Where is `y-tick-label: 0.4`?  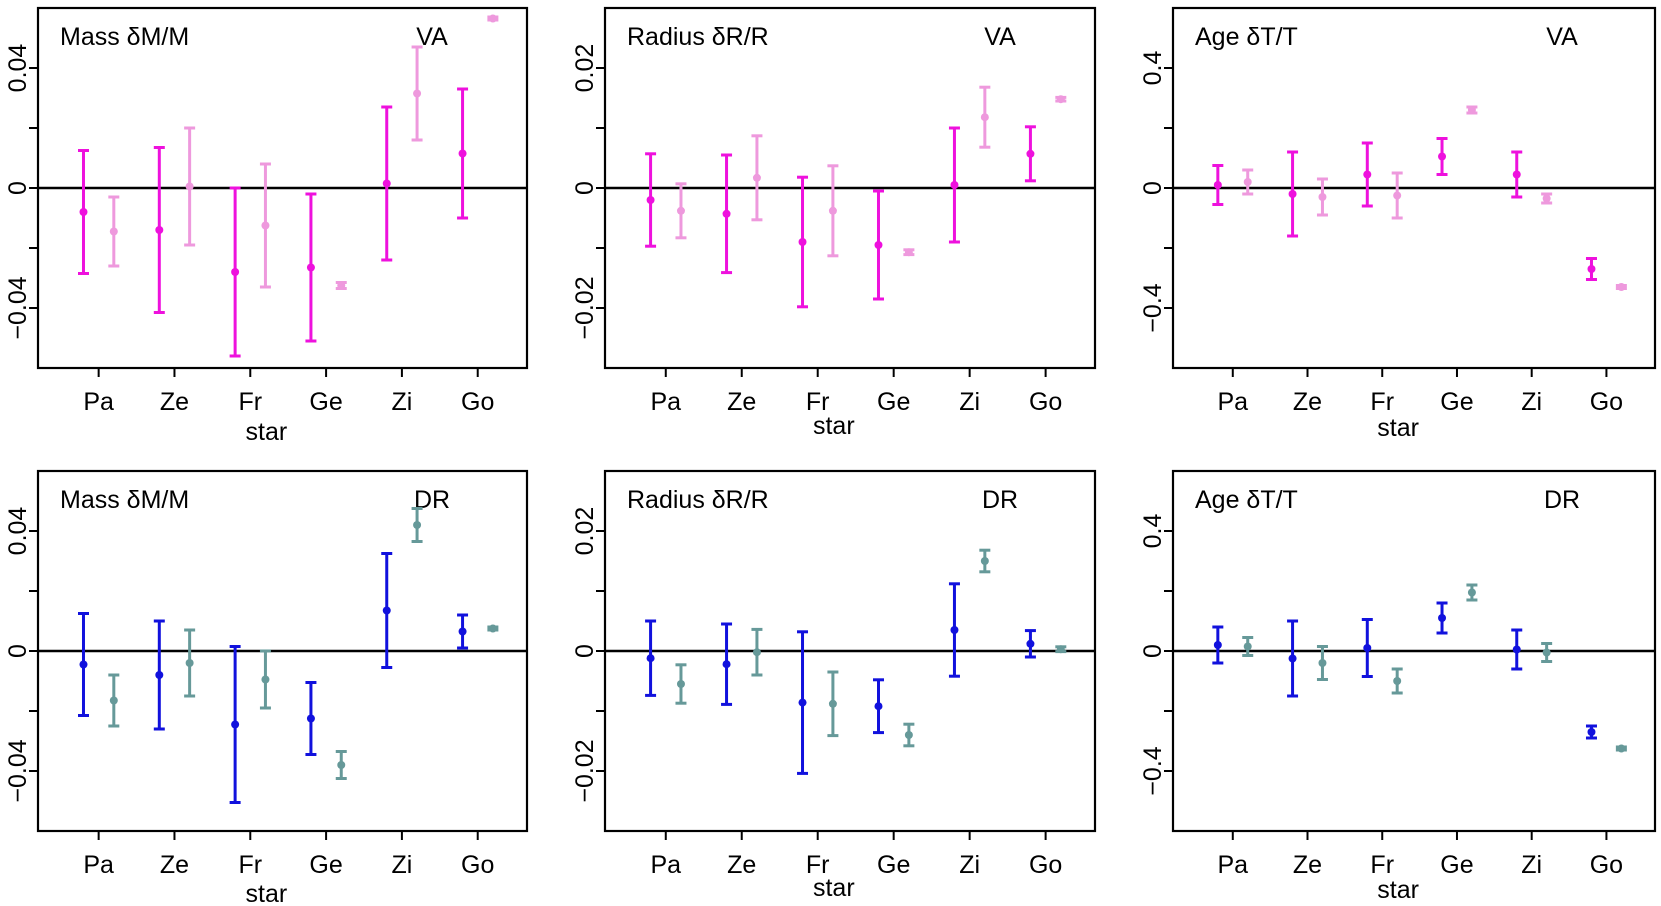 y-tick-label: 0.4 is located at coordinates (1153, 68).